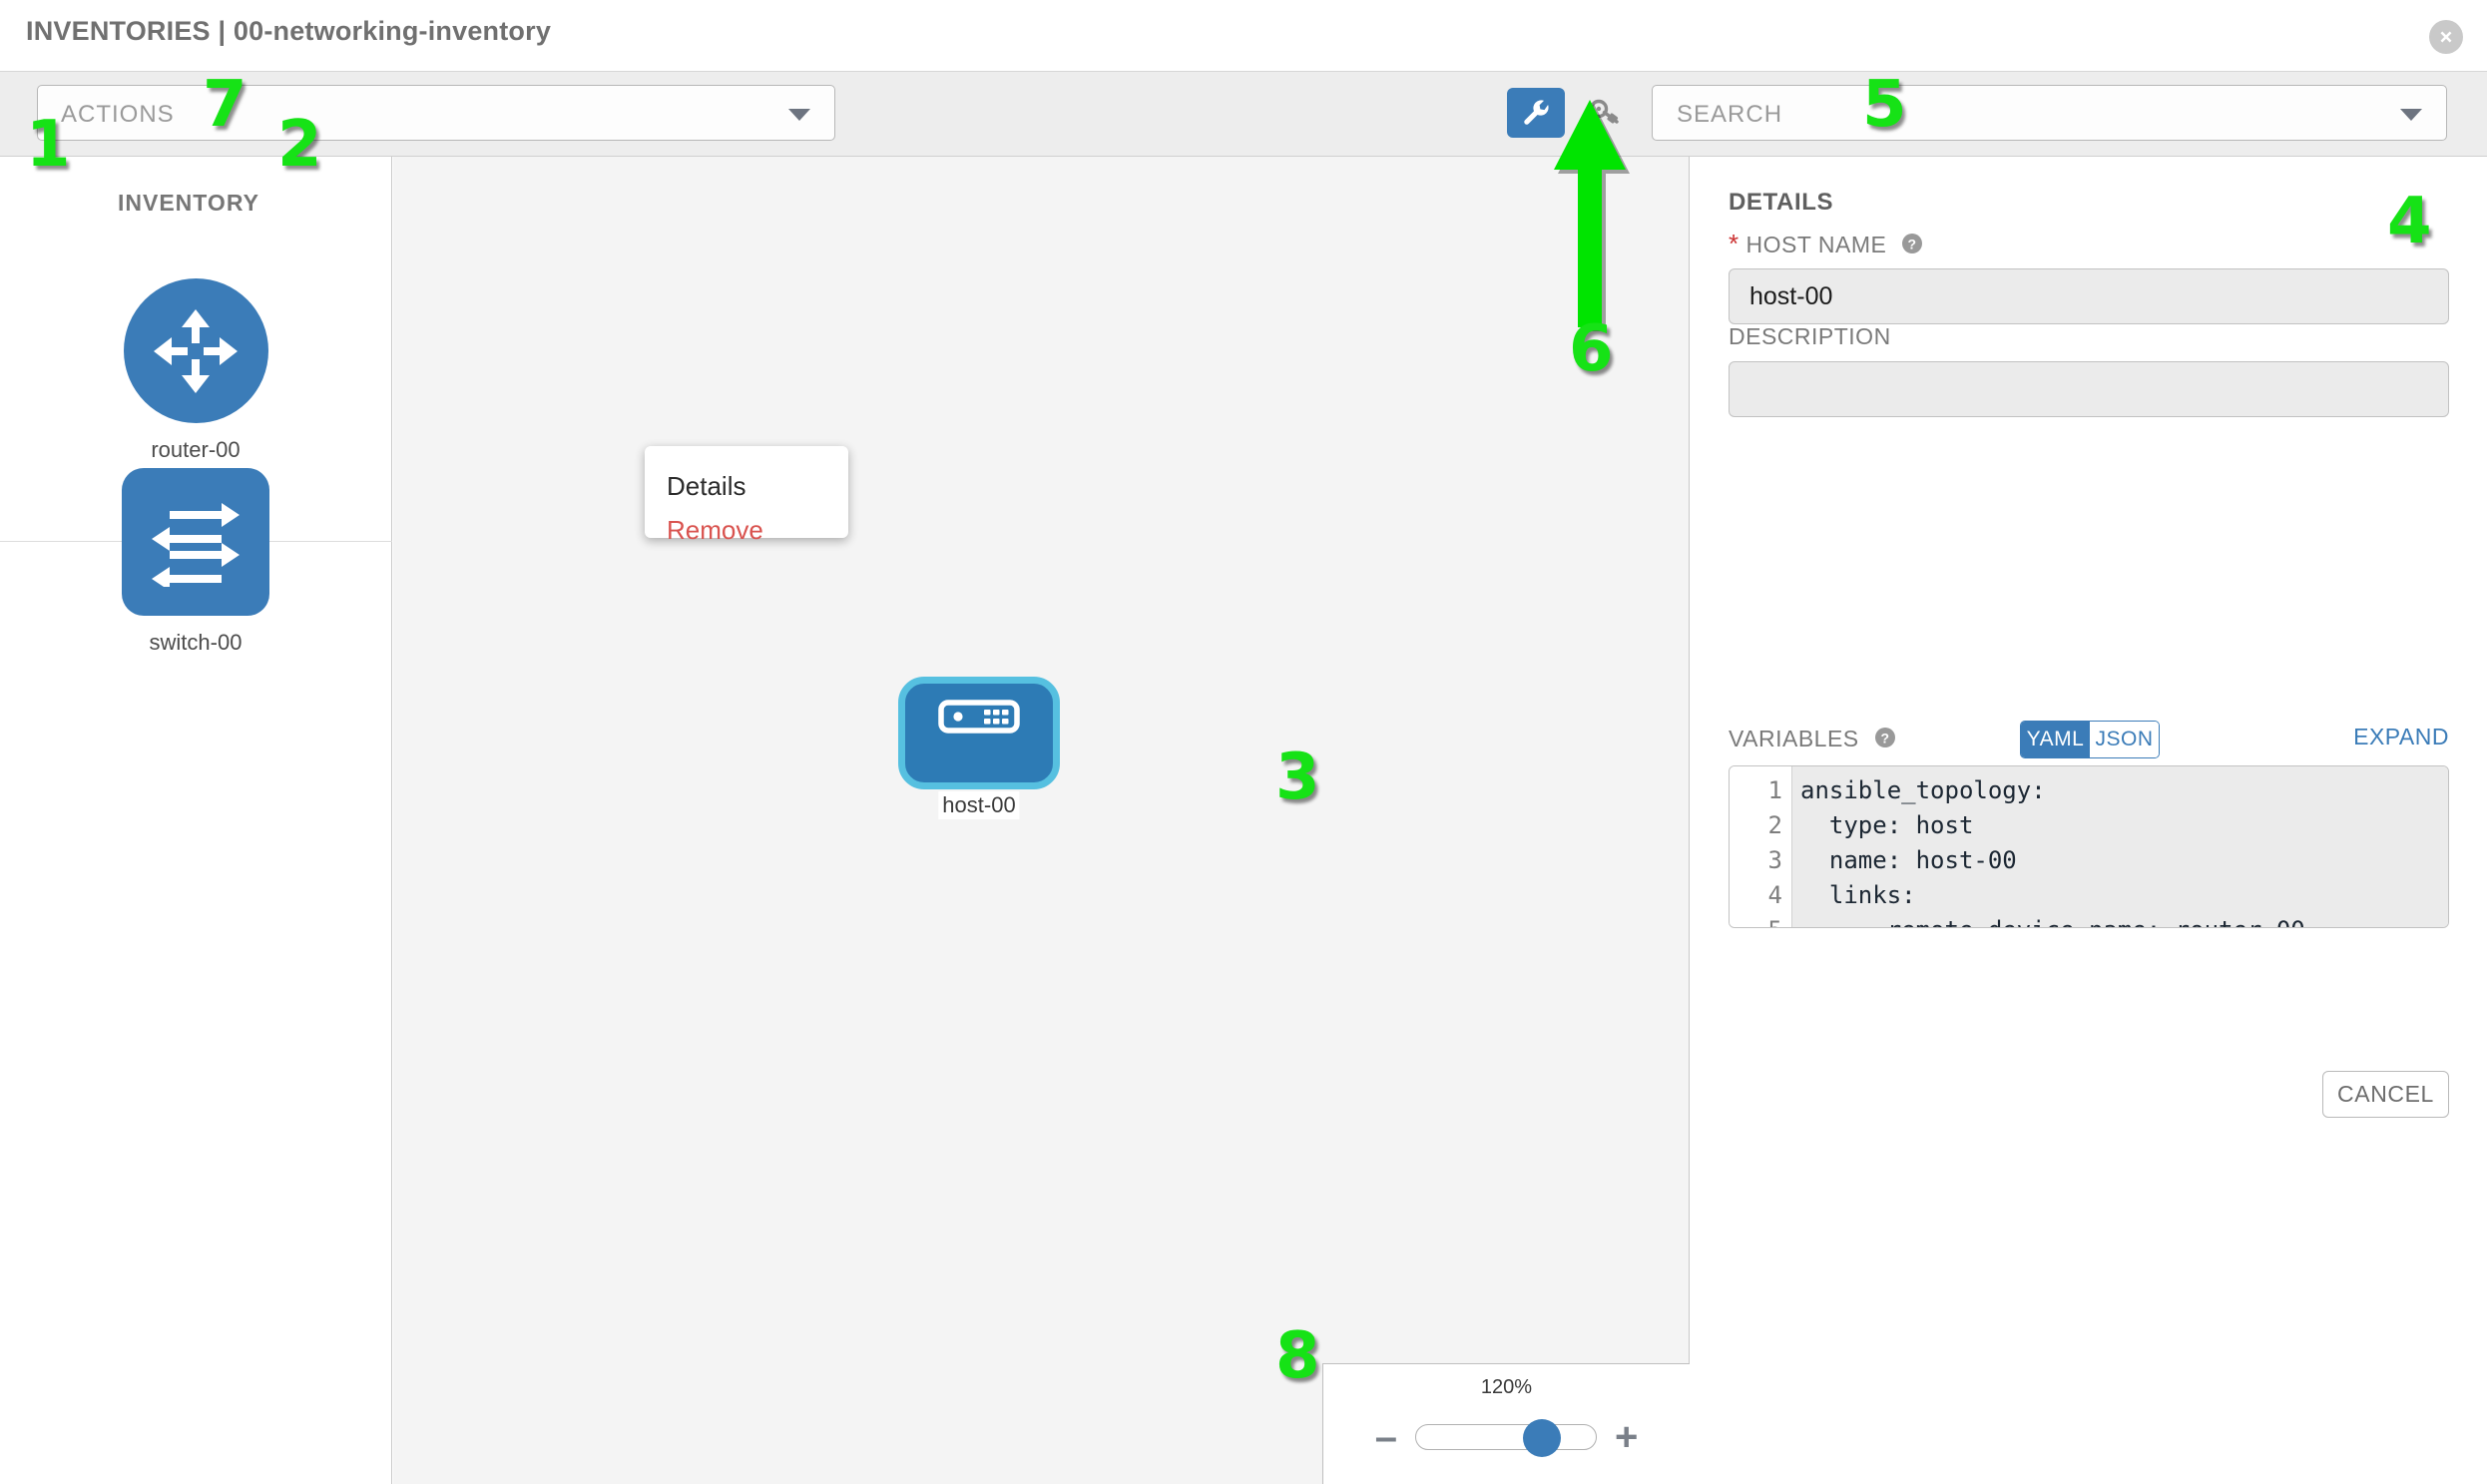  What do you see at coordinates (1816, 244) in the screenshot?
I see `host-name-label-text: HOST NAME` at bounding box center [1816, 244].